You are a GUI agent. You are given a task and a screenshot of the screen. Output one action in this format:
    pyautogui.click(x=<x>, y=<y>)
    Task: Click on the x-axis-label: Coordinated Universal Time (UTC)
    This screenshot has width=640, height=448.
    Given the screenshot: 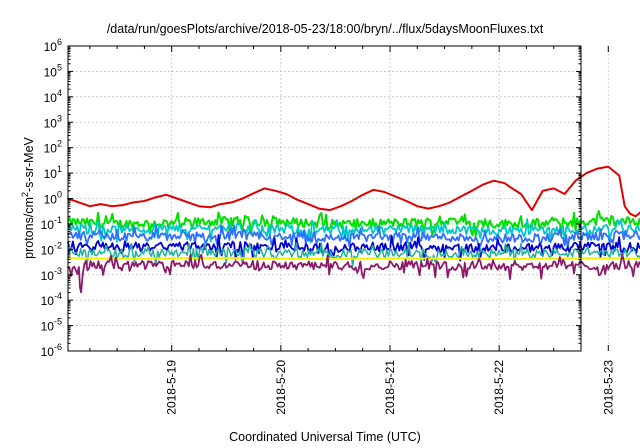 What is the action you would take?
    pyautogui.click(x=325, y=437)
    